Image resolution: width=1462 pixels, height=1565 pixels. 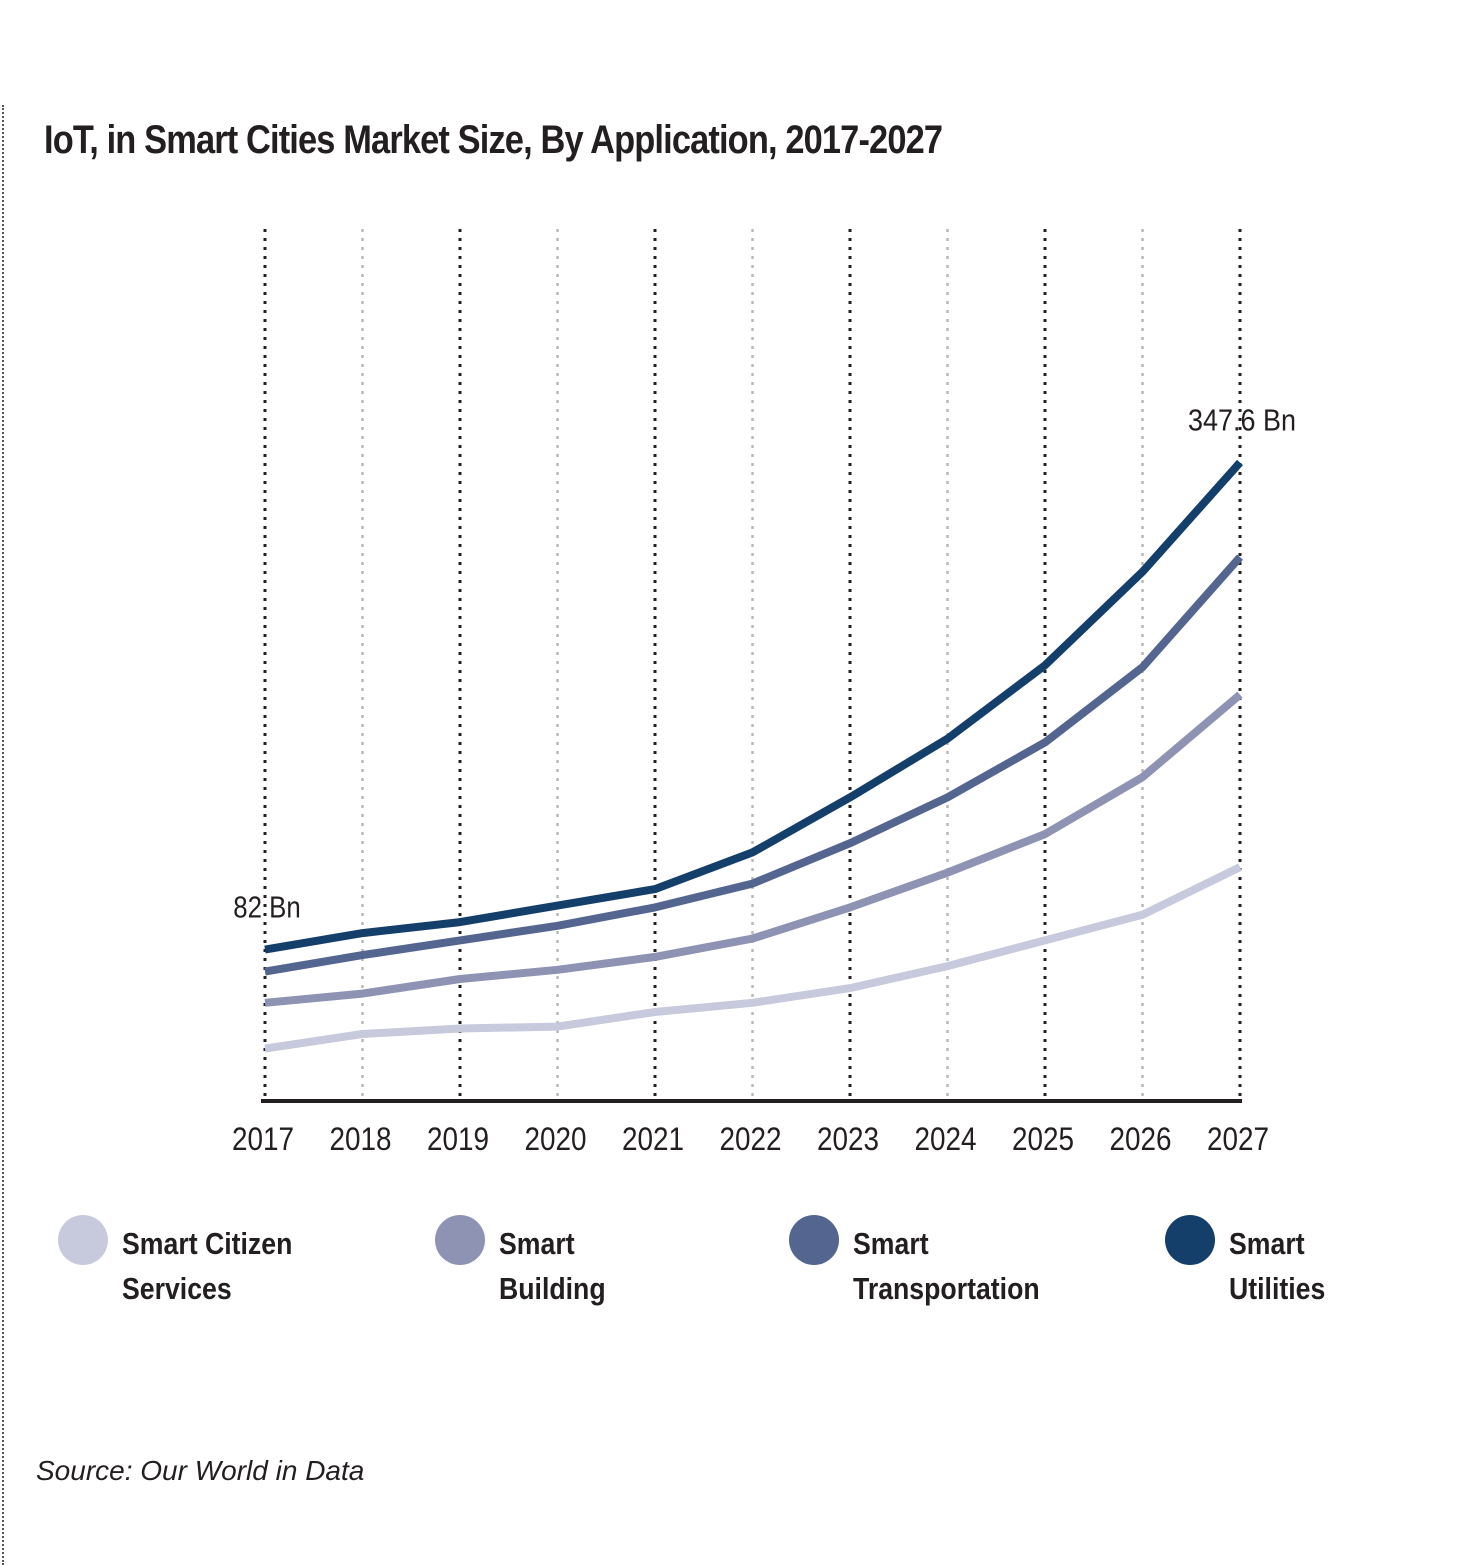 What do you see at coordinates (556, 1139) in the screenshot?
I see `x-tick-label-2020: 2020` at bounding box center [556, 1139].